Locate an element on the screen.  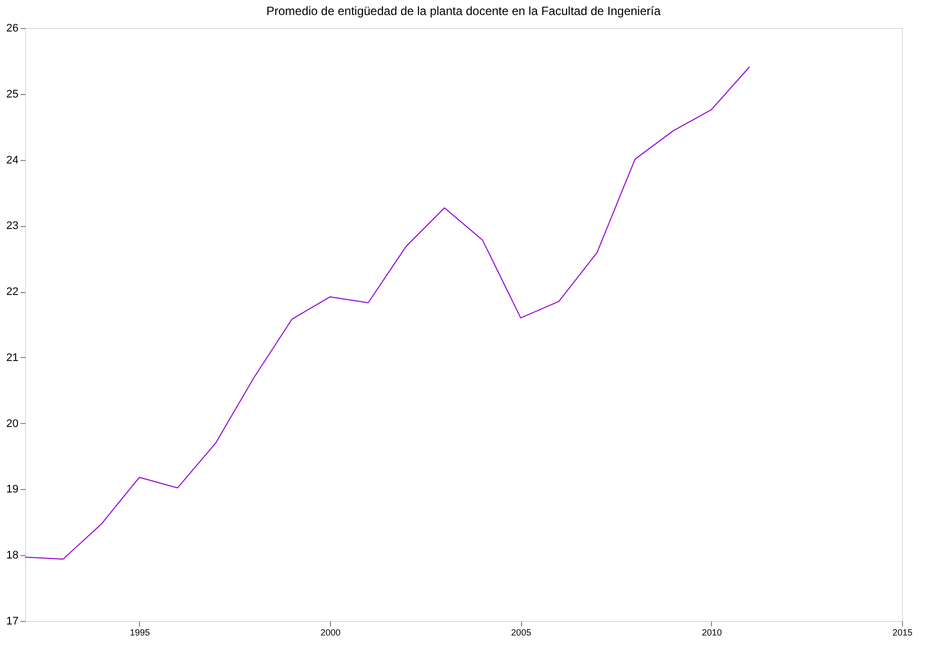
y-tick-label: 23 is located at coordinates (12, 226).